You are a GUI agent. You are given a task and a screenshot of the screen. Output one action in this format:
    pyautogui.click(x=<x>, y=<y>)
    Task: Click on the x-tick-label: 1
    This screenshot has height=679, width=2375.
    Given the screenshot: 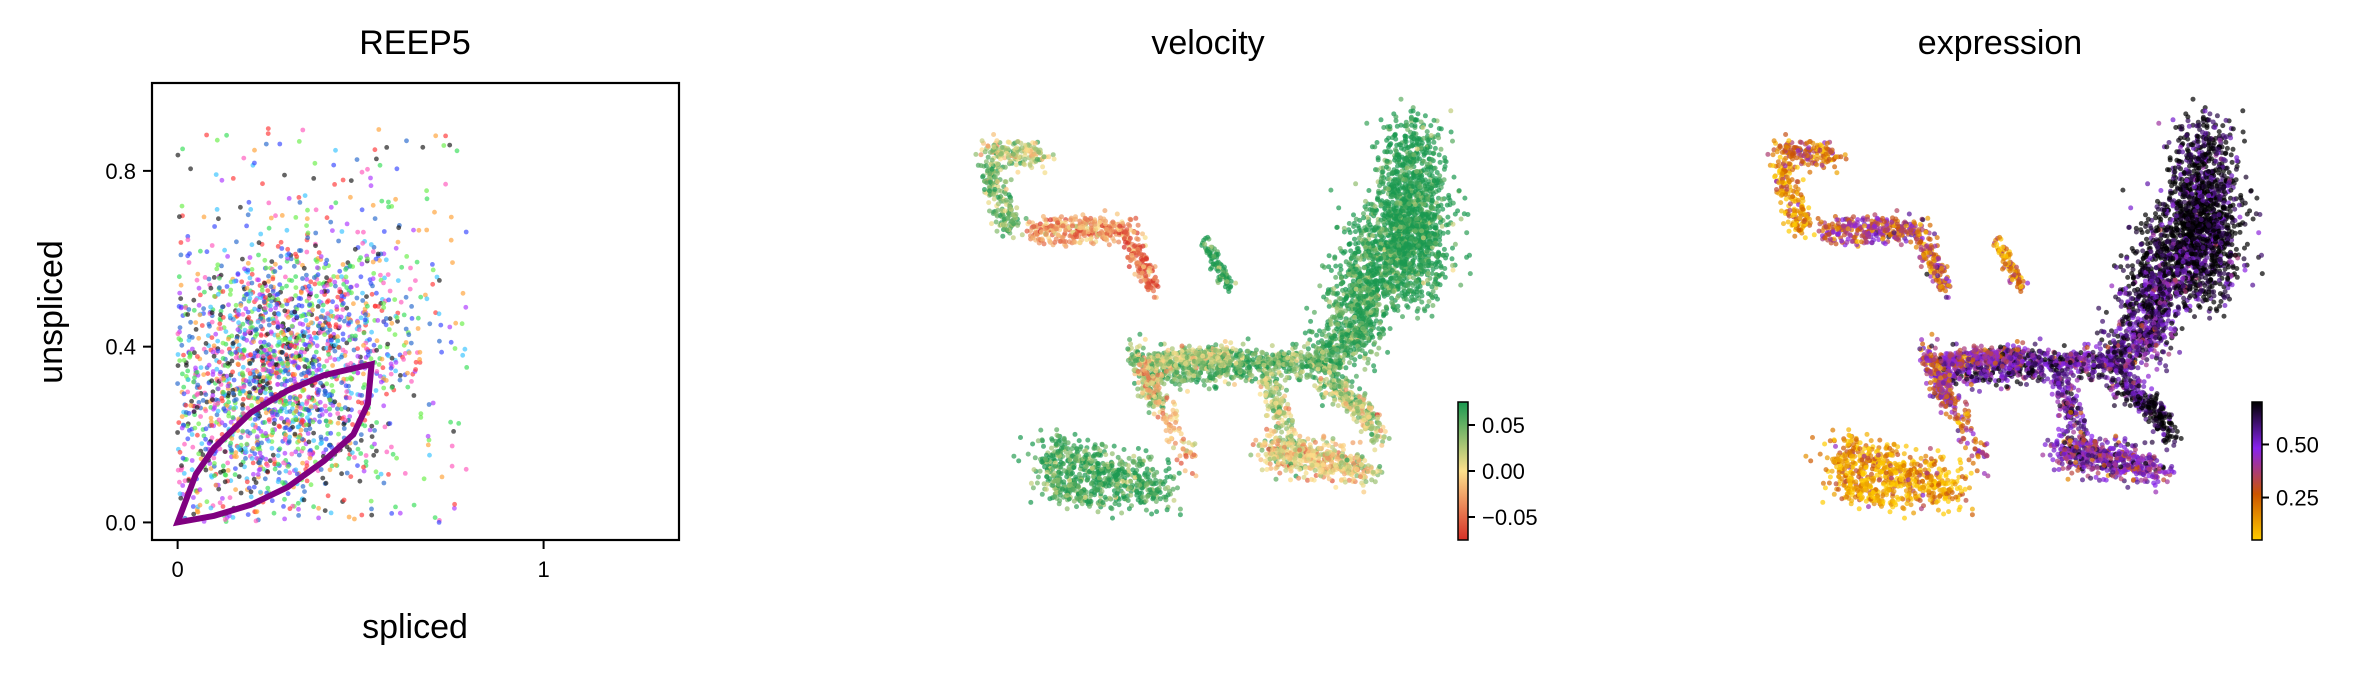 What is the action you would take?
    pyautogui.click(x=543, y=569)
    